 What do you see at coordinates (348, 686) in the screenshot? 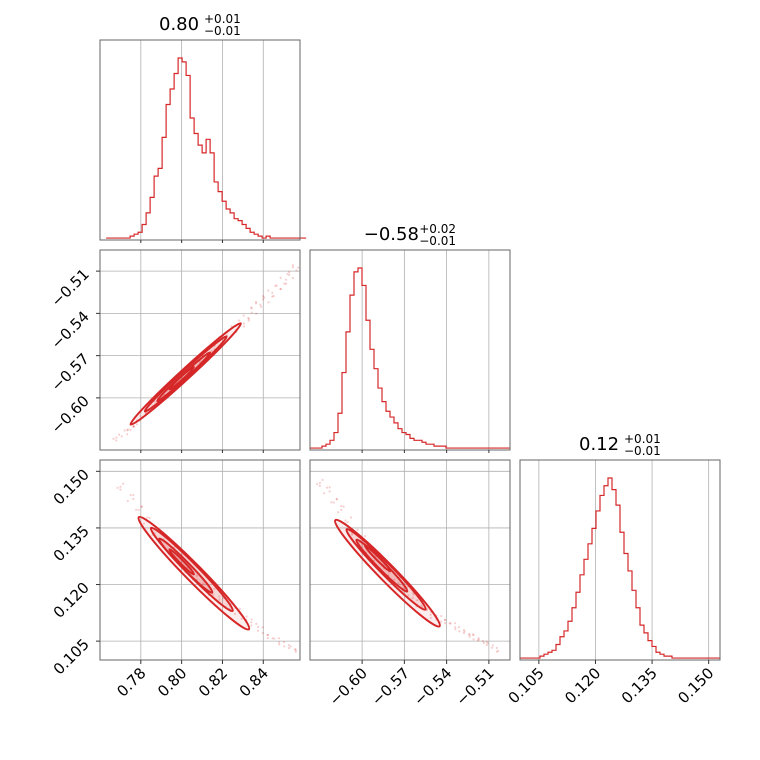
I see `x-tick-label: −0.60` at bounding box center [348, 686].